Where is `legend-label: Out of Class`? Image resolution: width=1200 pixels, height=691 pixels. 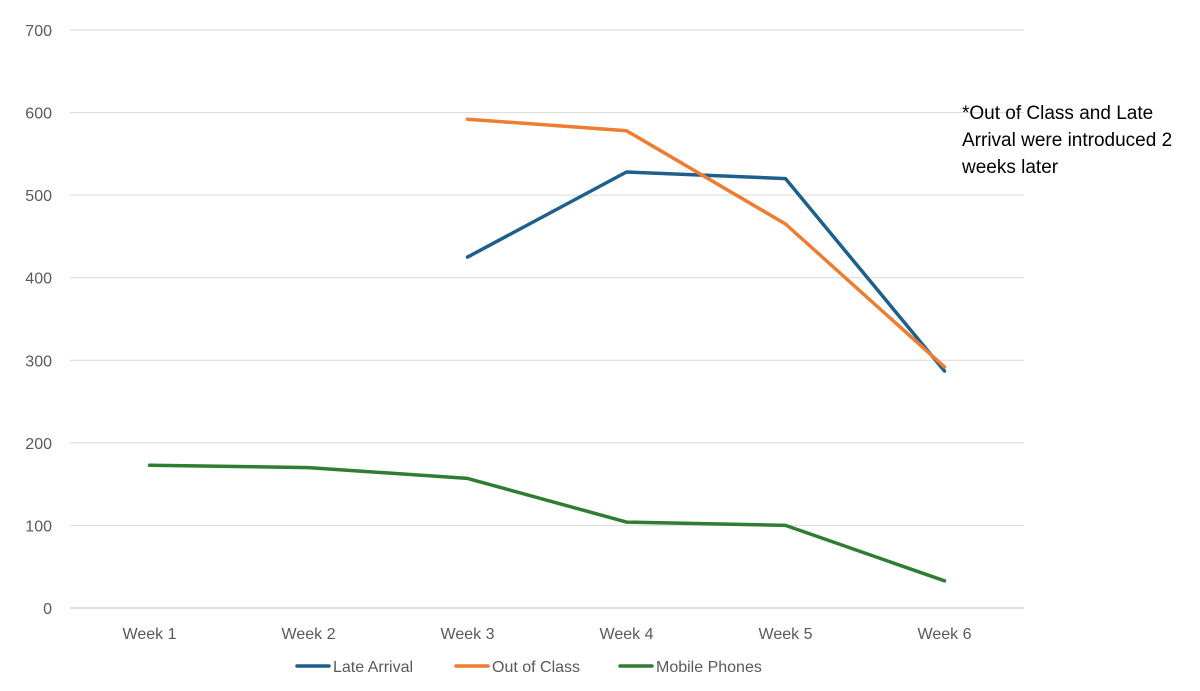 legend-label: Out of Class is located at coordinates (536, 667).